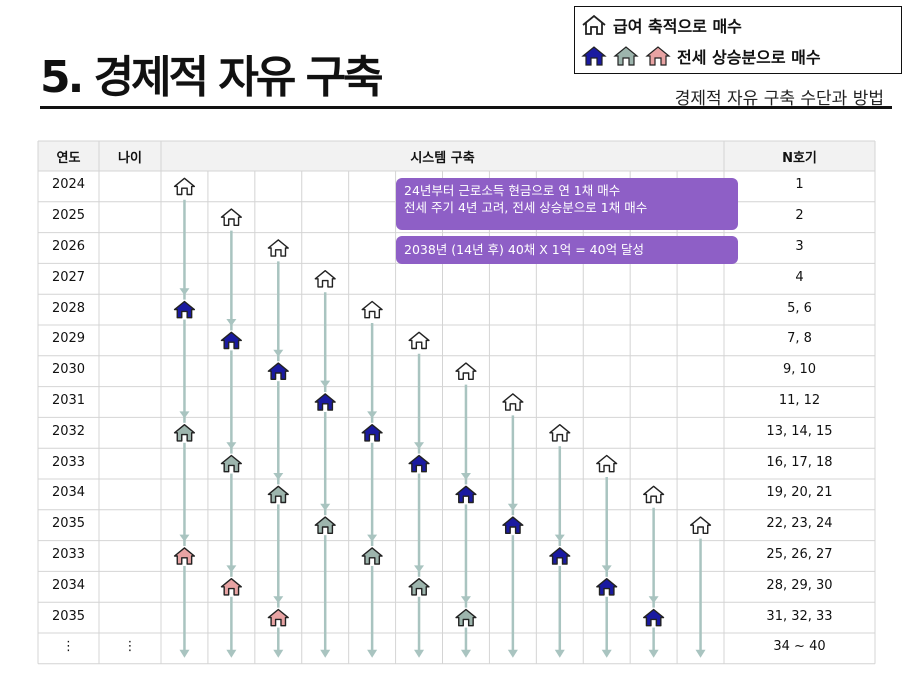 This screenshot has height=684, width=912. I want to click on cell-count: 28, 29, 30, so click(799, 585).